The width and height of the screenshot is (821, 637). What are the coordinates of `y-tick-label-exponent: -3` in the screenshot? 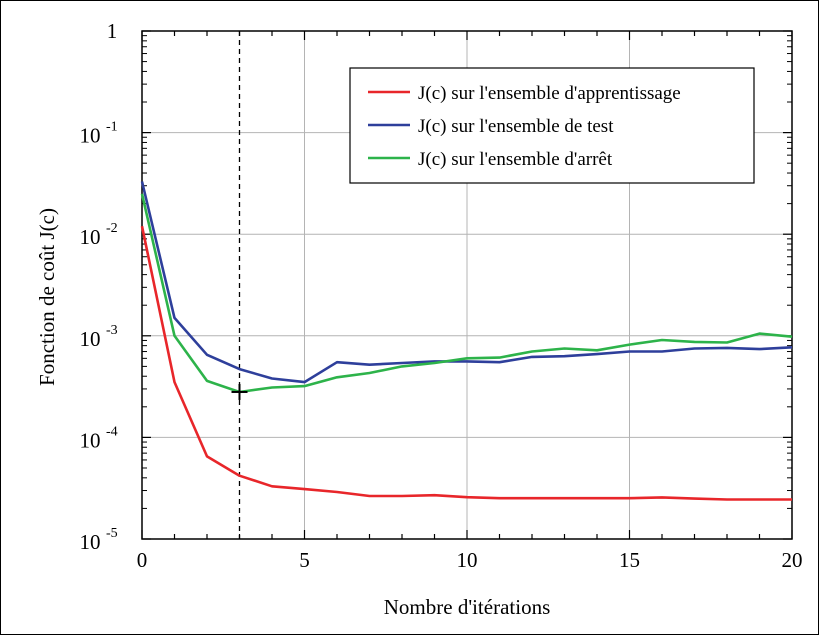 It's located at (112, 330).